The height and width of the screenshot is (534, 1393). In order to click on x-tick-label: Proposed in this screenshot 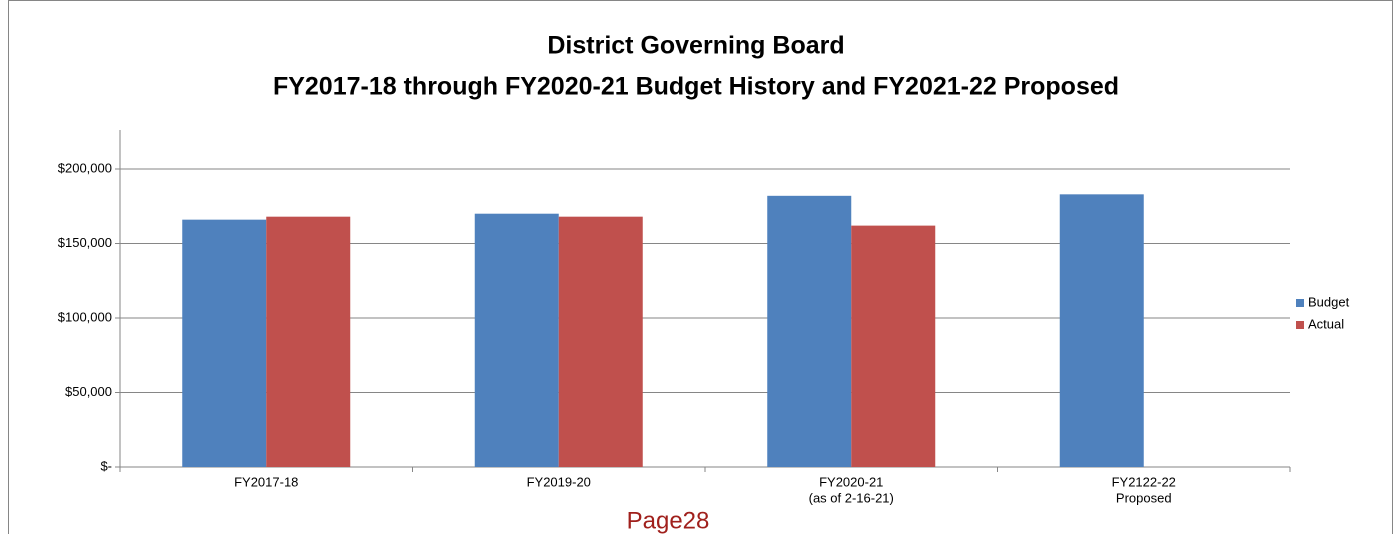, I will do `click(1144, 497)`.